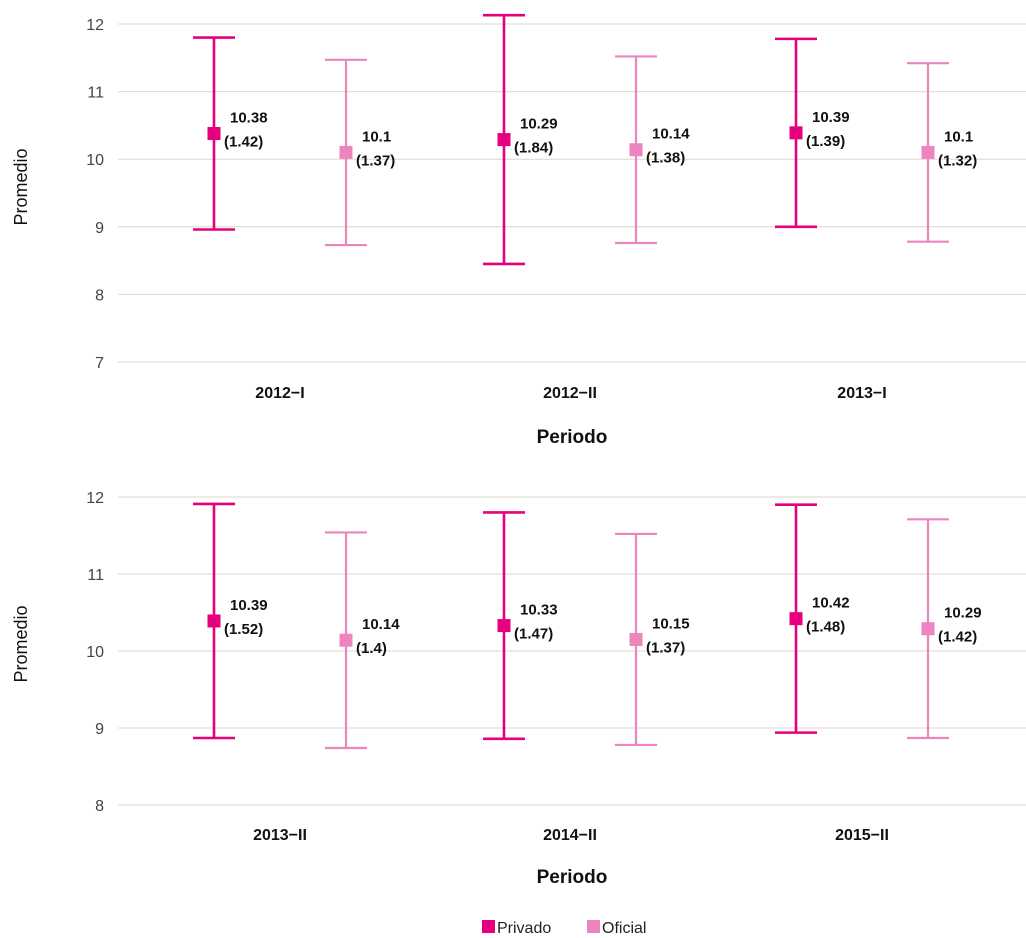 This screenshot has height=938, width=1026. Describe the element at coordinates (593, 926) in the screenshot. I see `legend-swatch-oficial` at that location.